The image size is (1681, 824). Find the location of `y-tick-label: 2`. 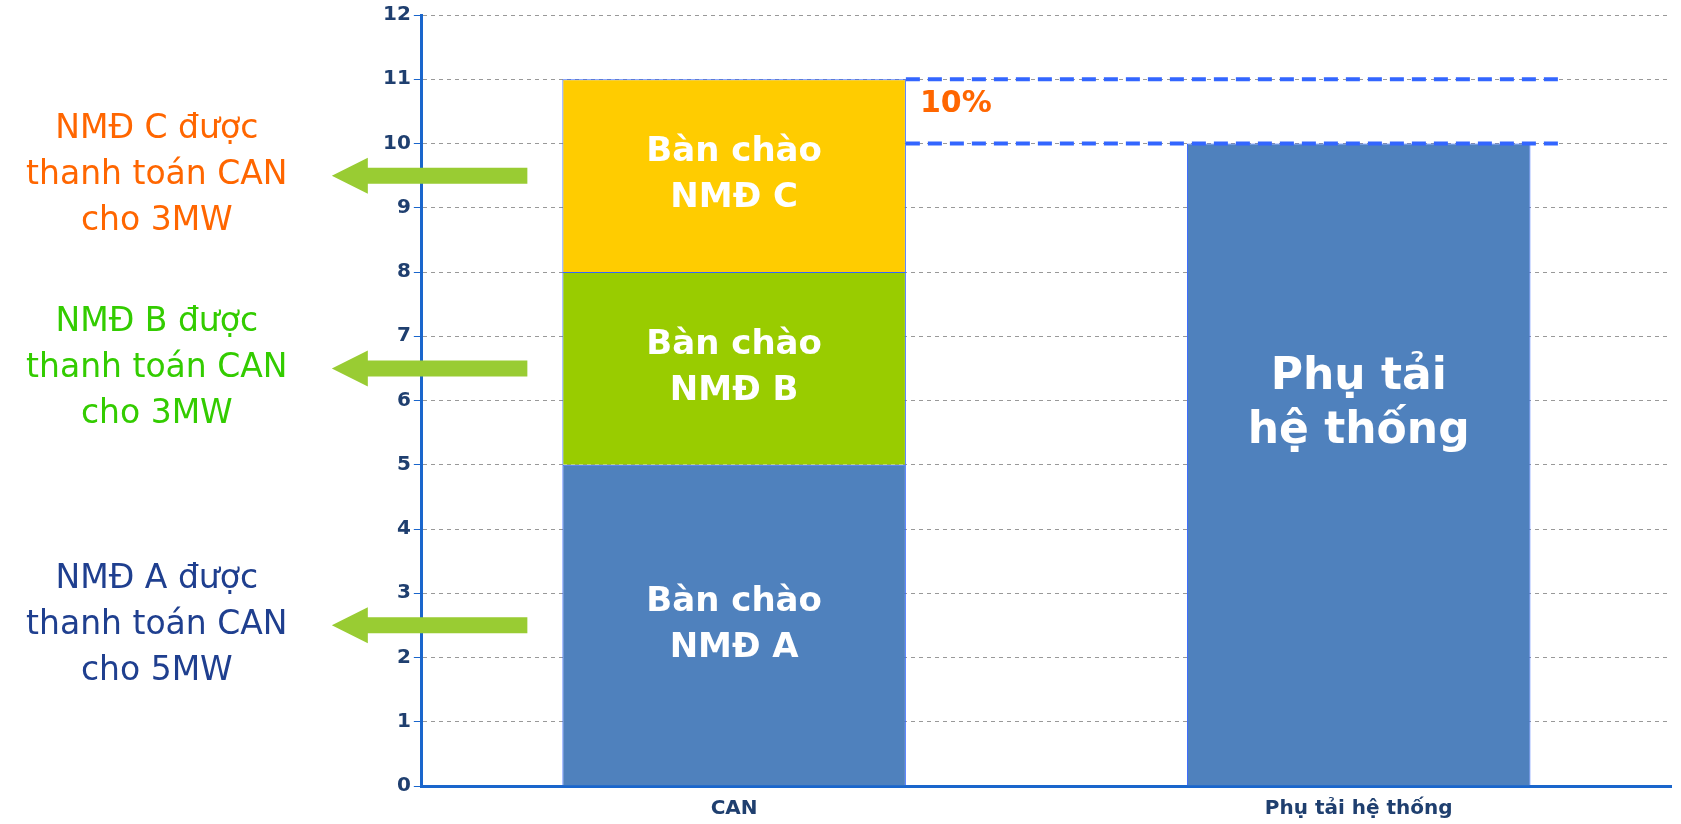

y-tick-label: 2 is located at coordinates (403, 655).